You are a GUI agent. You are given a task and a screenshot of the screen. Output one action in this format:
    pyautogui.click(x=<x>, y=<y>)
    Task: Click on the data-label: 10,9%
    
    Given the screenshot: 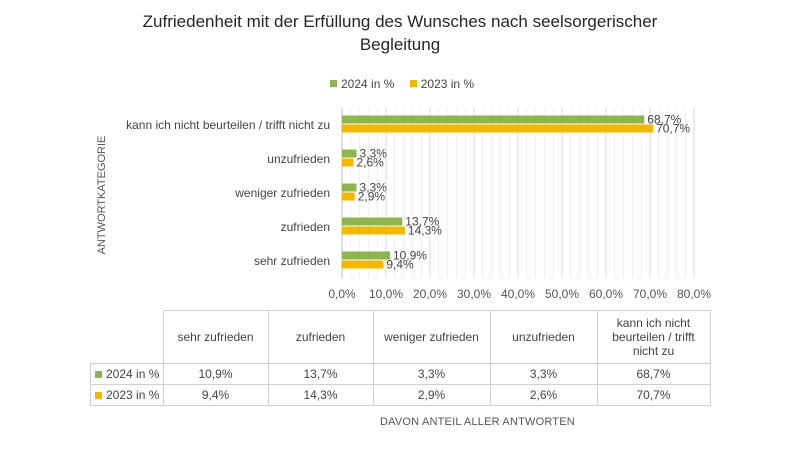 What is the action you would take?
    pyautogui.click(x=410, y=256)
    